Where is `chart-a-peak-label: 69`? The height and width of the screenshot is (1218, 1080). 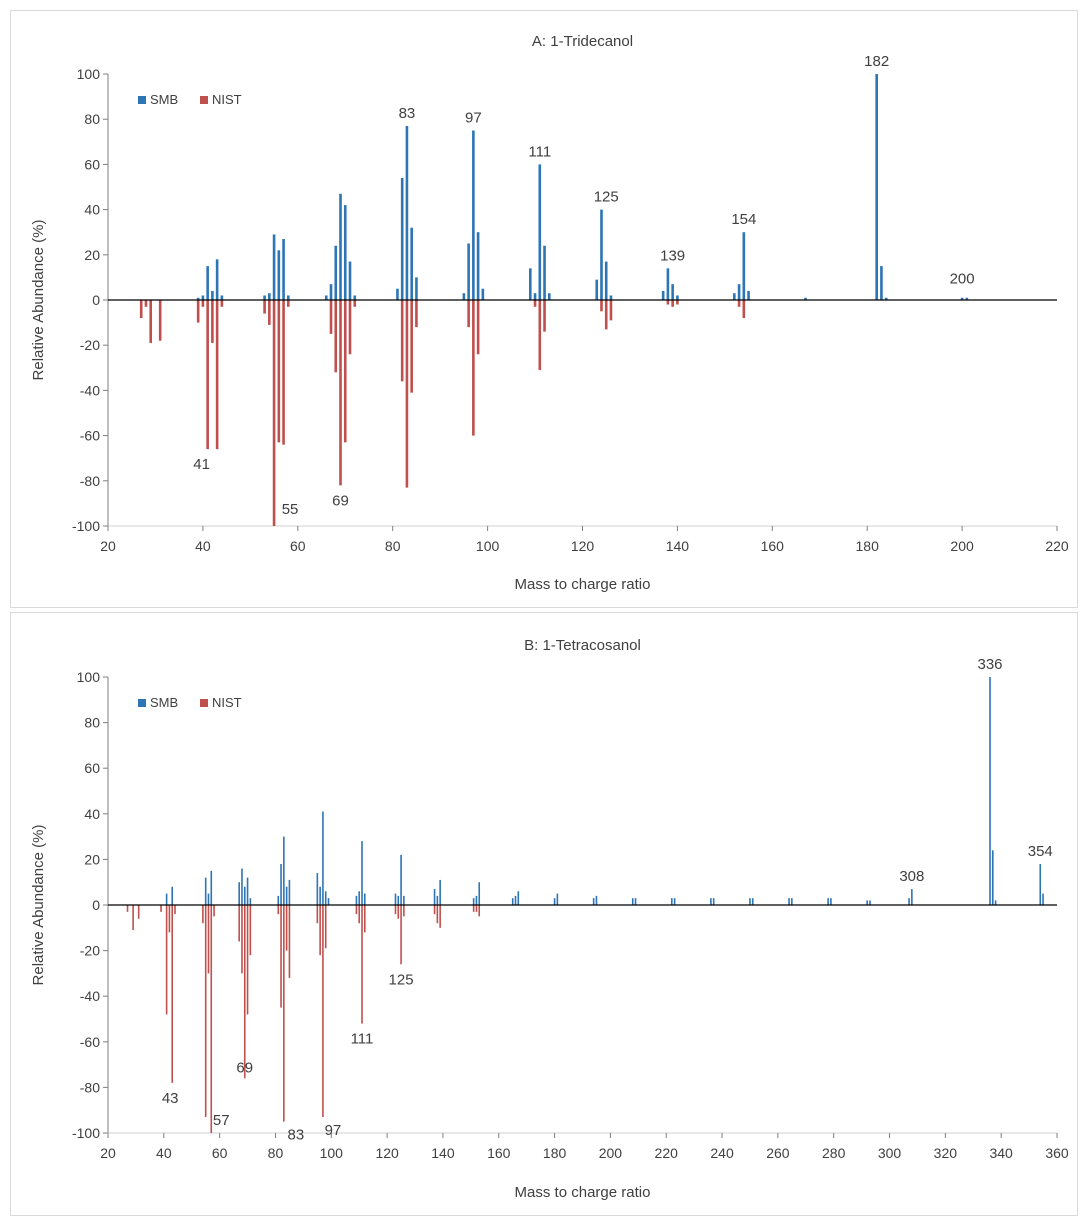
chart-a-peak-label: 69 is located at coordinates (340, 500).